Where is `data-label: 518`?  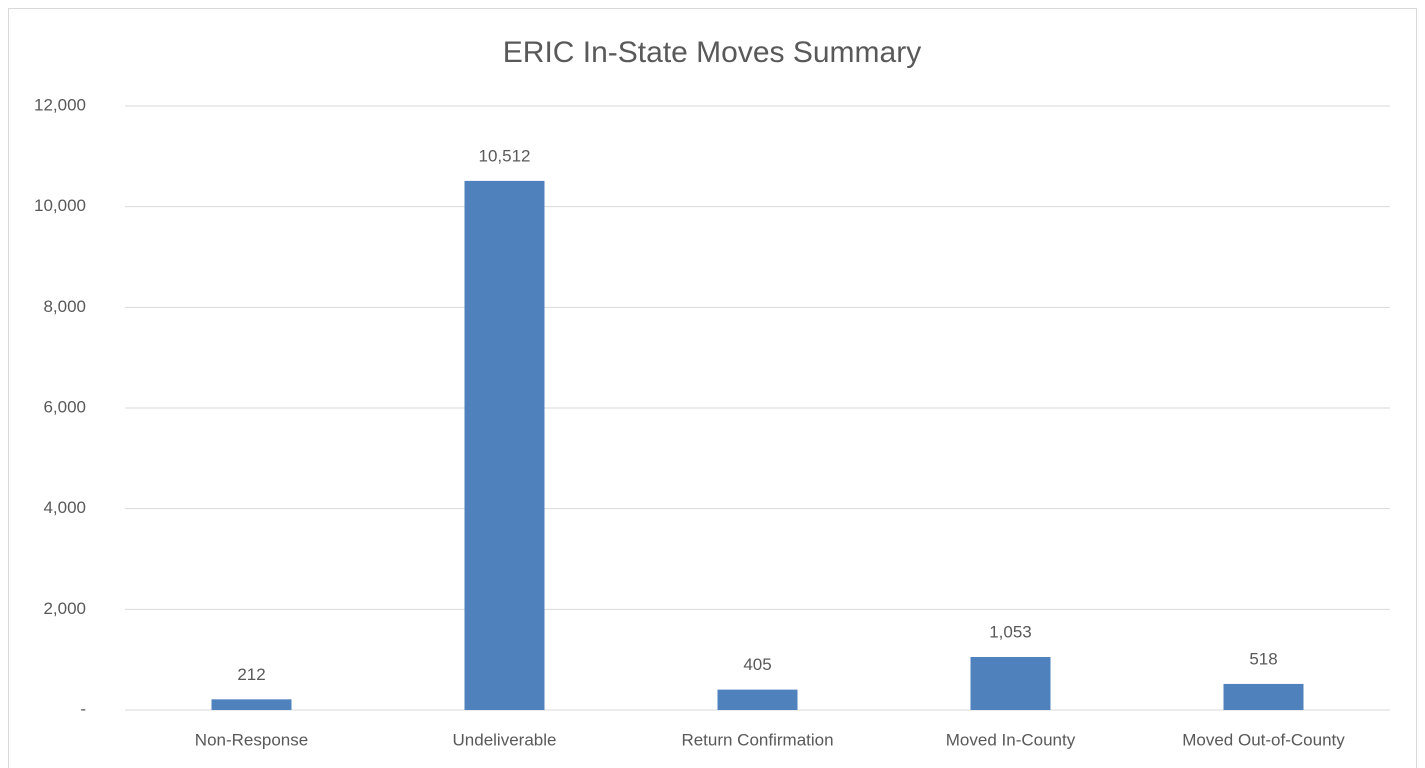
data-label: 518 is located at coordinates (1263, 658).